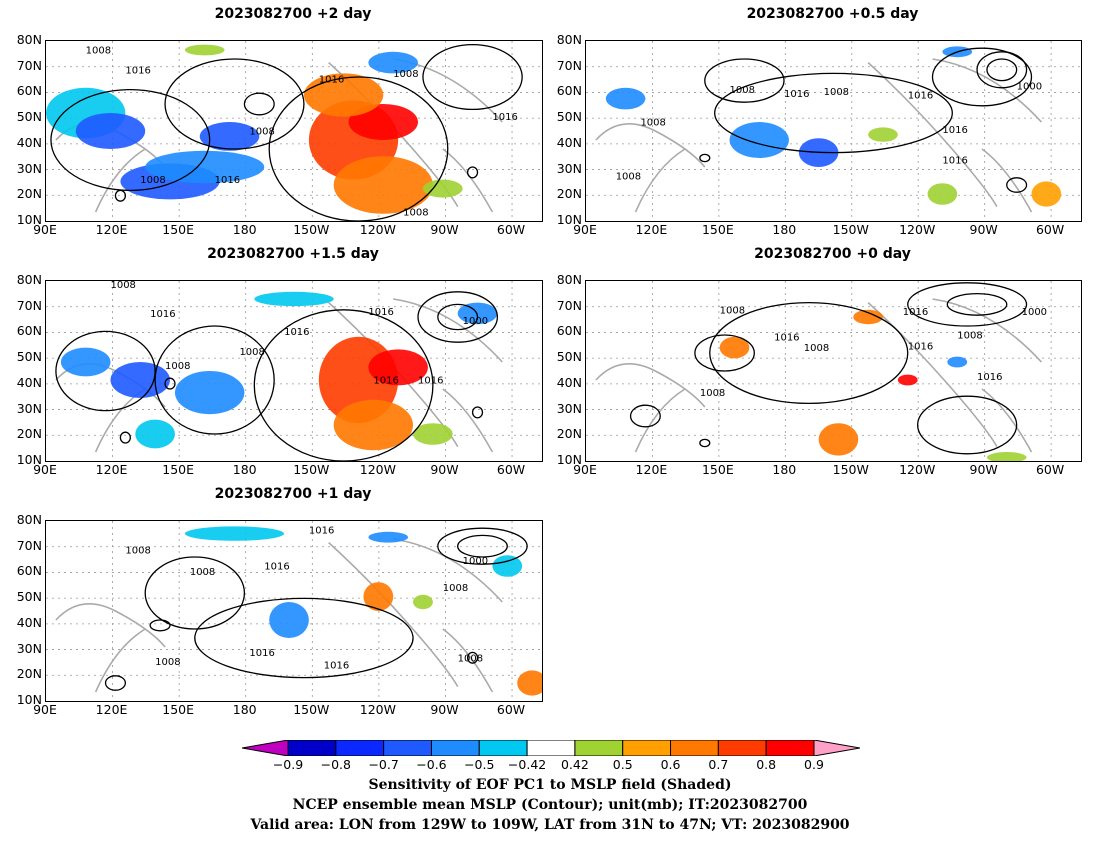  Describe the element at coordinates (832, 14) in the screenshot. I see `panel-title: 2023082700 +0.5 day` at that location.